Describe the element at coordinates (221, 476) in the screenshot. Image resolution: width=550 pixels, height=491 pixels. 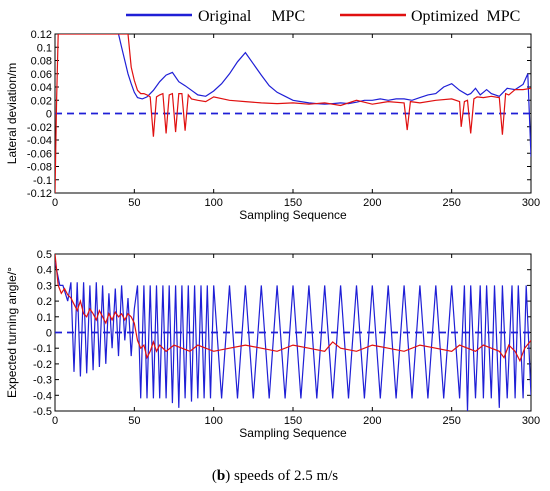
I see `caption-bold: b` at that location.